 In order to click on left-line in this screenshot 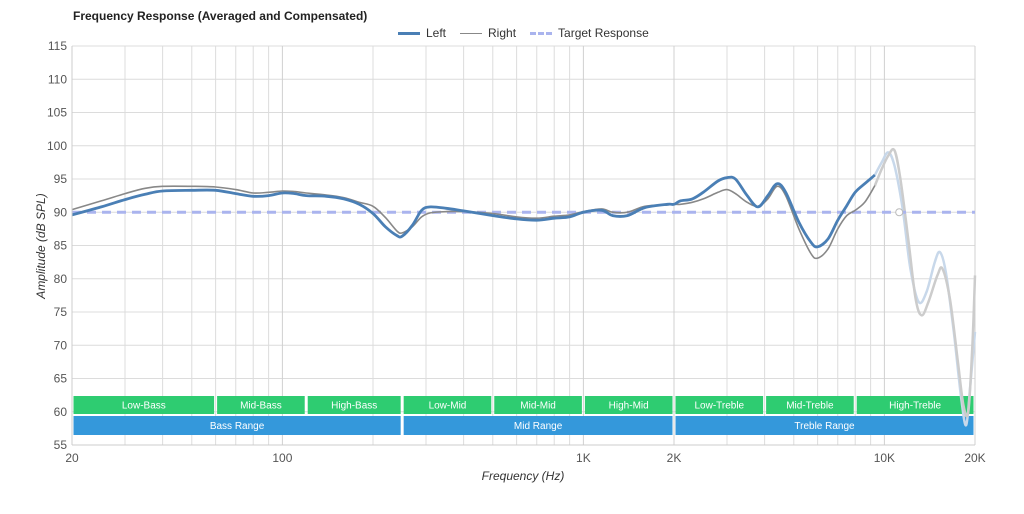, I will do `click(473, 211)`.